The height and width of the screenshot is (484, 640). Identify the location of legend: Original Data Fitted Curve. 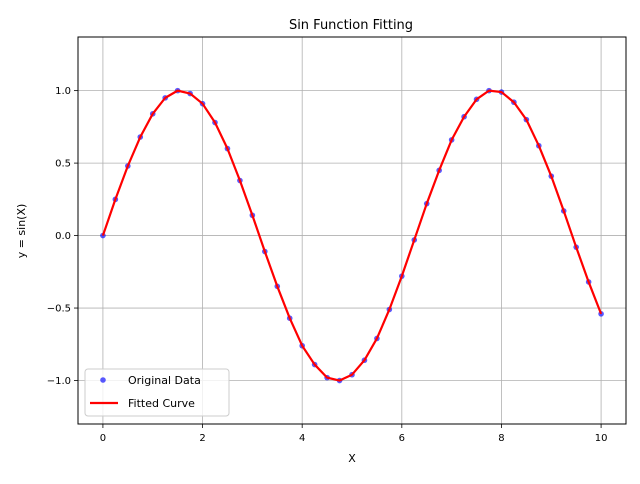
(157, 392).